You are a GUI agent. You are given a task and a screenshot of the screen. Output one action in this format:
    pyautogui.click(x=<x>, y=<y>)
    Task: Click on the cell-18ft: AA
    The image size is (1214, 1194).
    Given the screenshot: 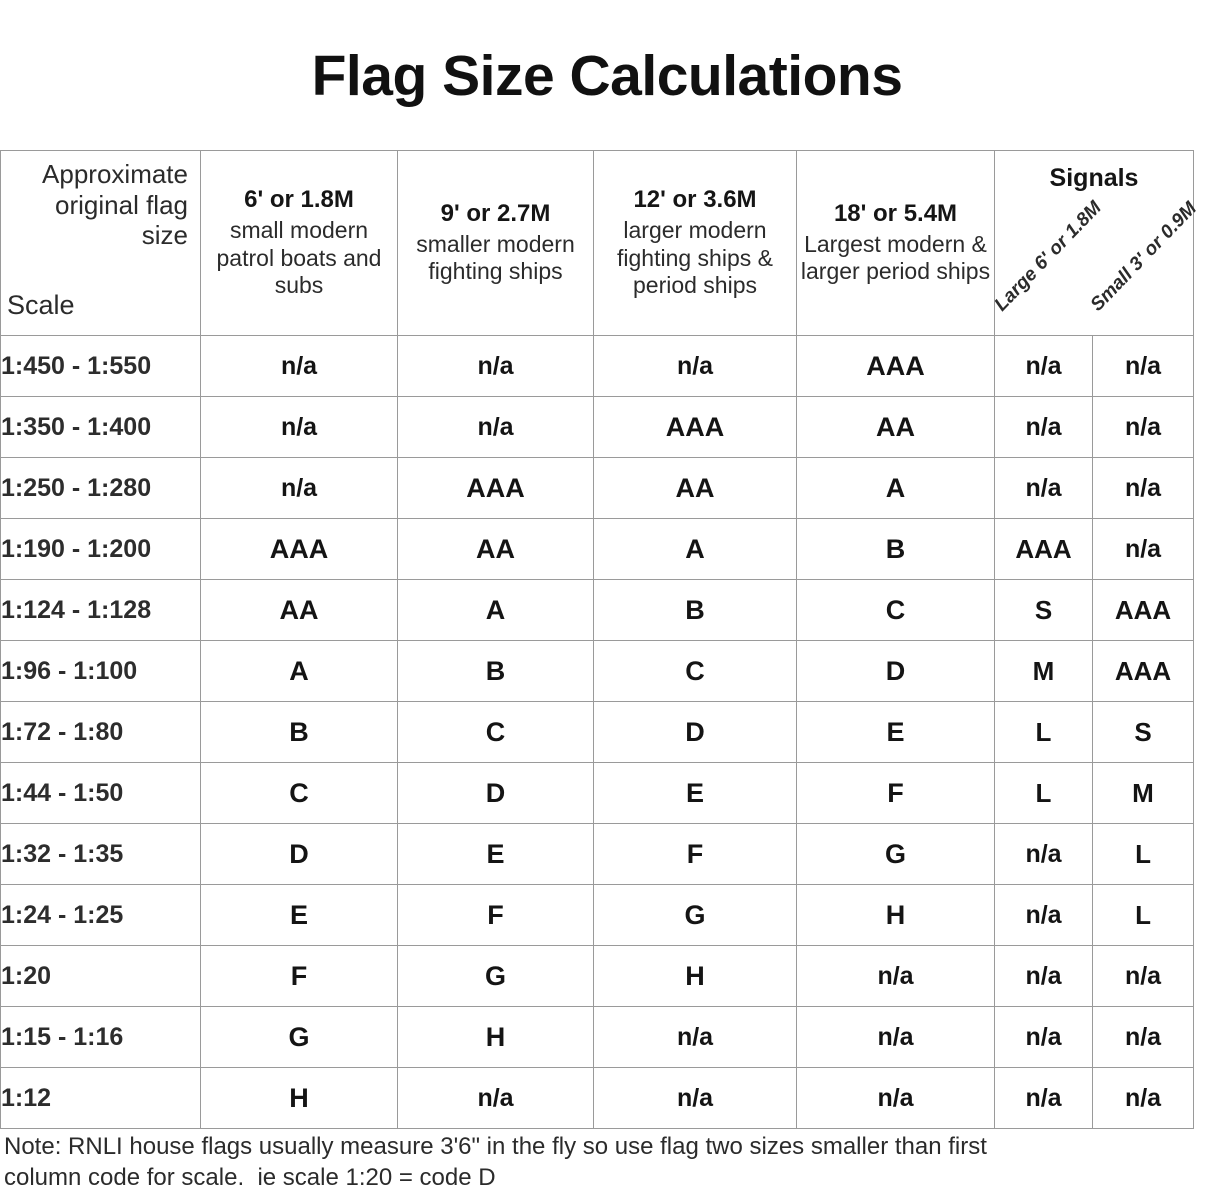 What is the action you would take?
    pyautogui.click(x=895, y=427)
    